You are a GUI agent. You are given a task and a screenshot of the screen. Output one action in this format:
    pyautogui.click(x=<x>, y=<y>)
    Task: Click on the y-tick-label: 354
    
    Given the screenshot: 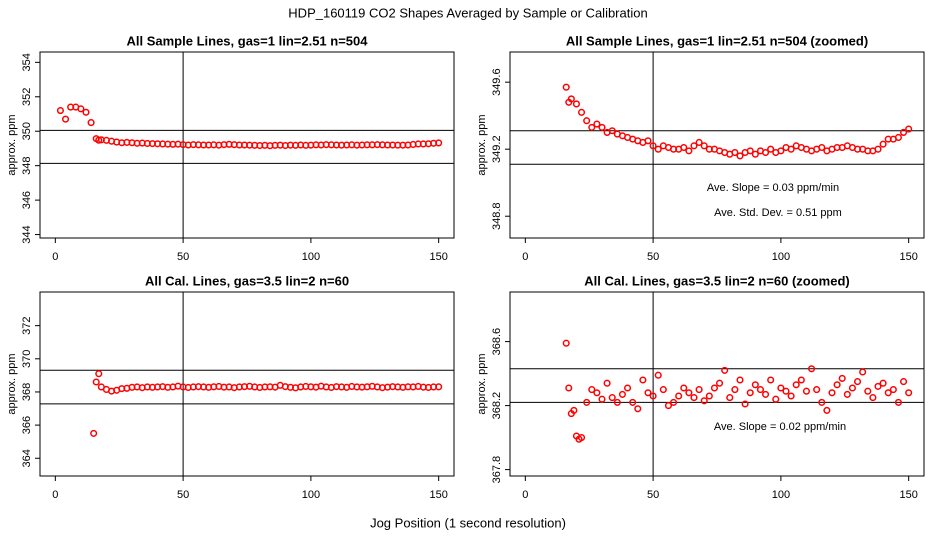 What is the action you would take?
    pyautogui.click(x=27, y=62)
    